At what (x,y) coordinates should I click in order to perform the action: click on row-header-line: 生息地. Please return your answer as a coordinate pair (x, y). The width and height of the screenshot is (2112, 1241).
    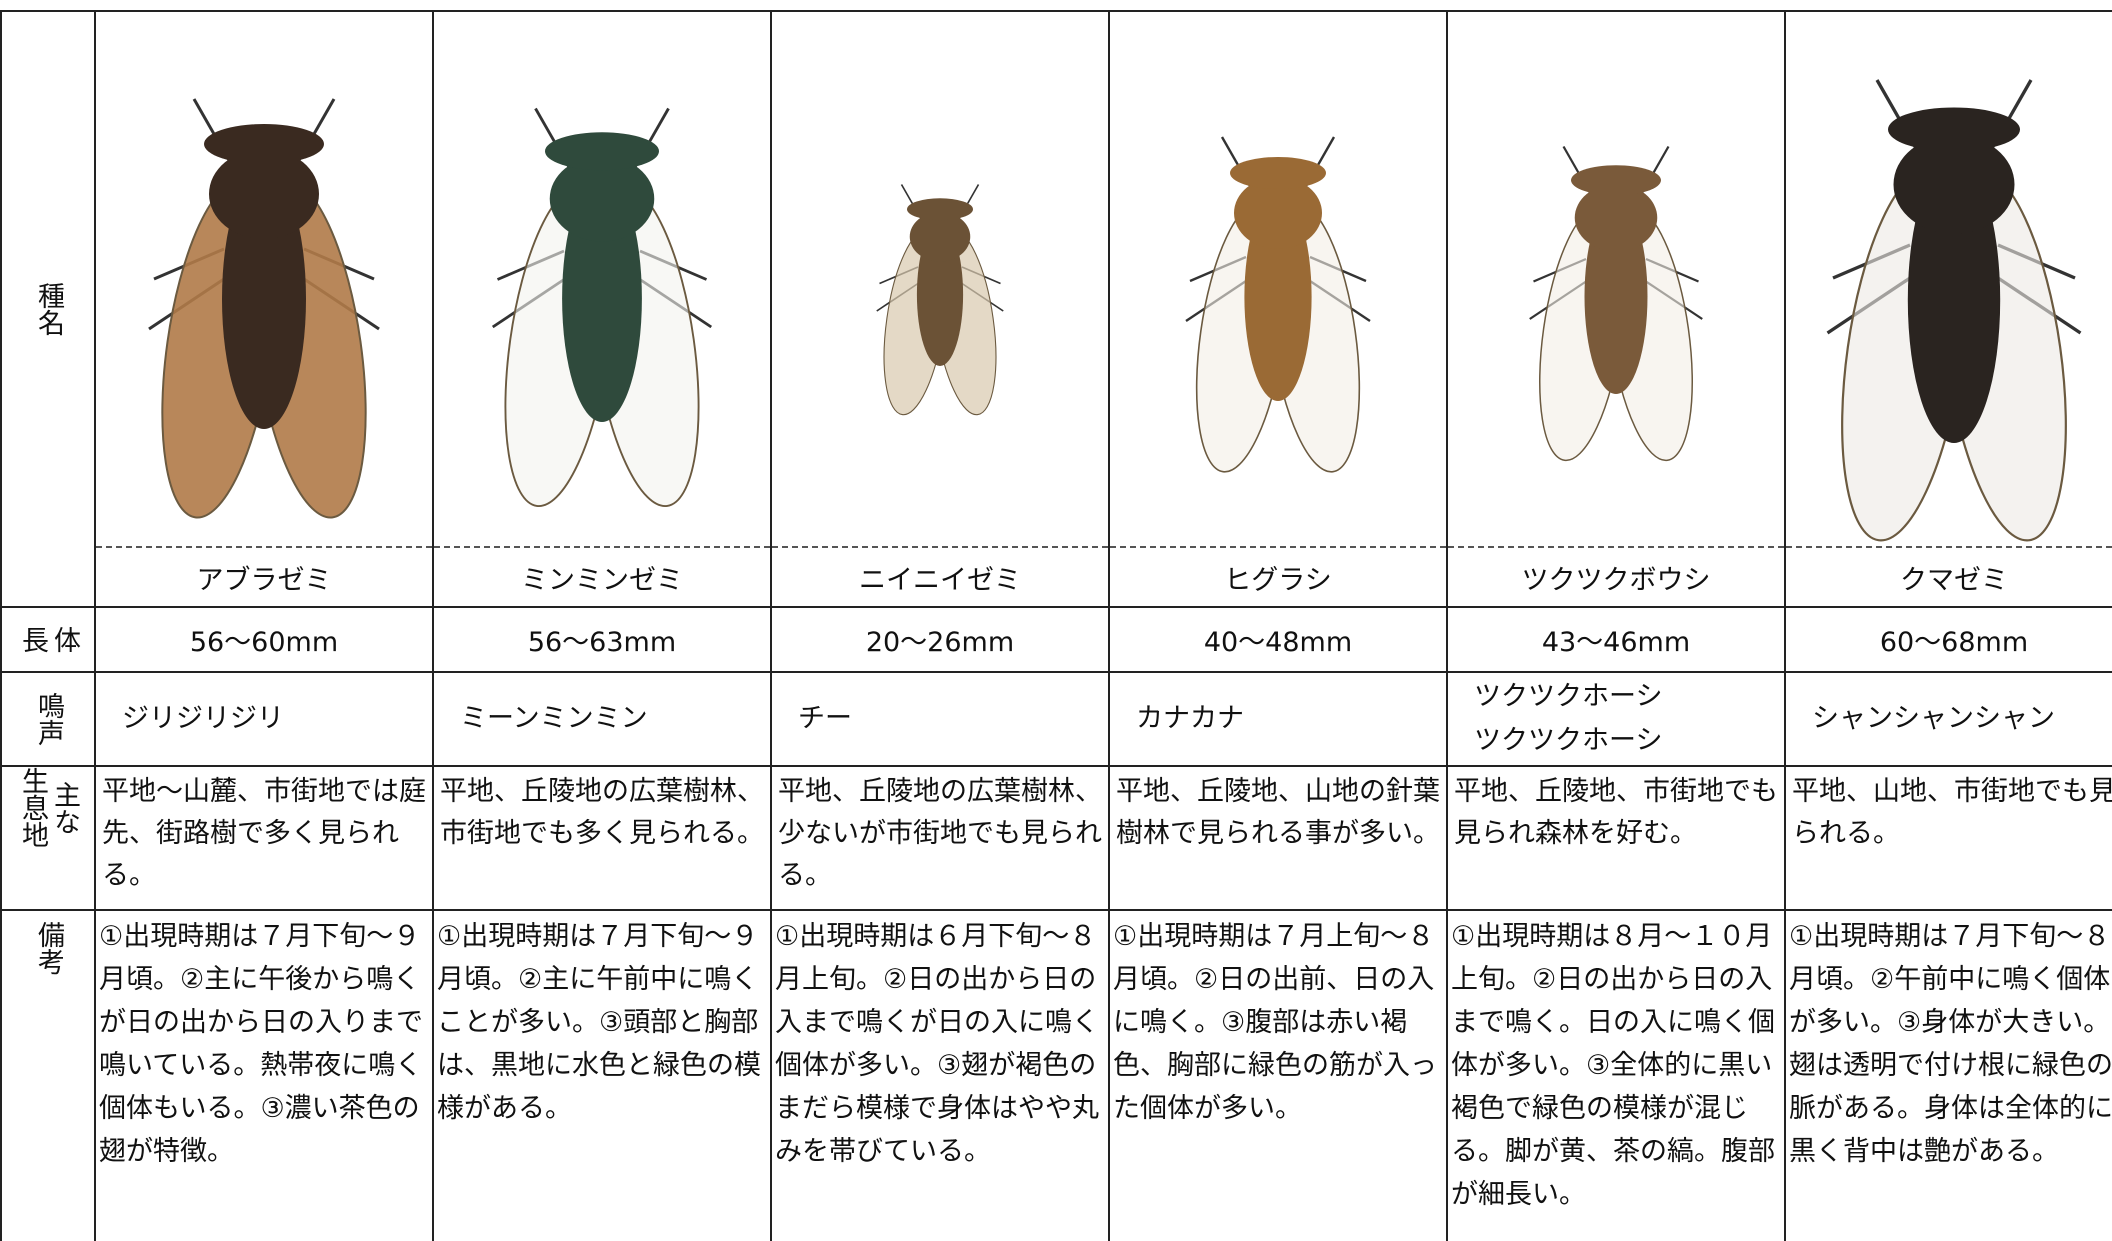
    Looking at the image, I should click on (32, 807).